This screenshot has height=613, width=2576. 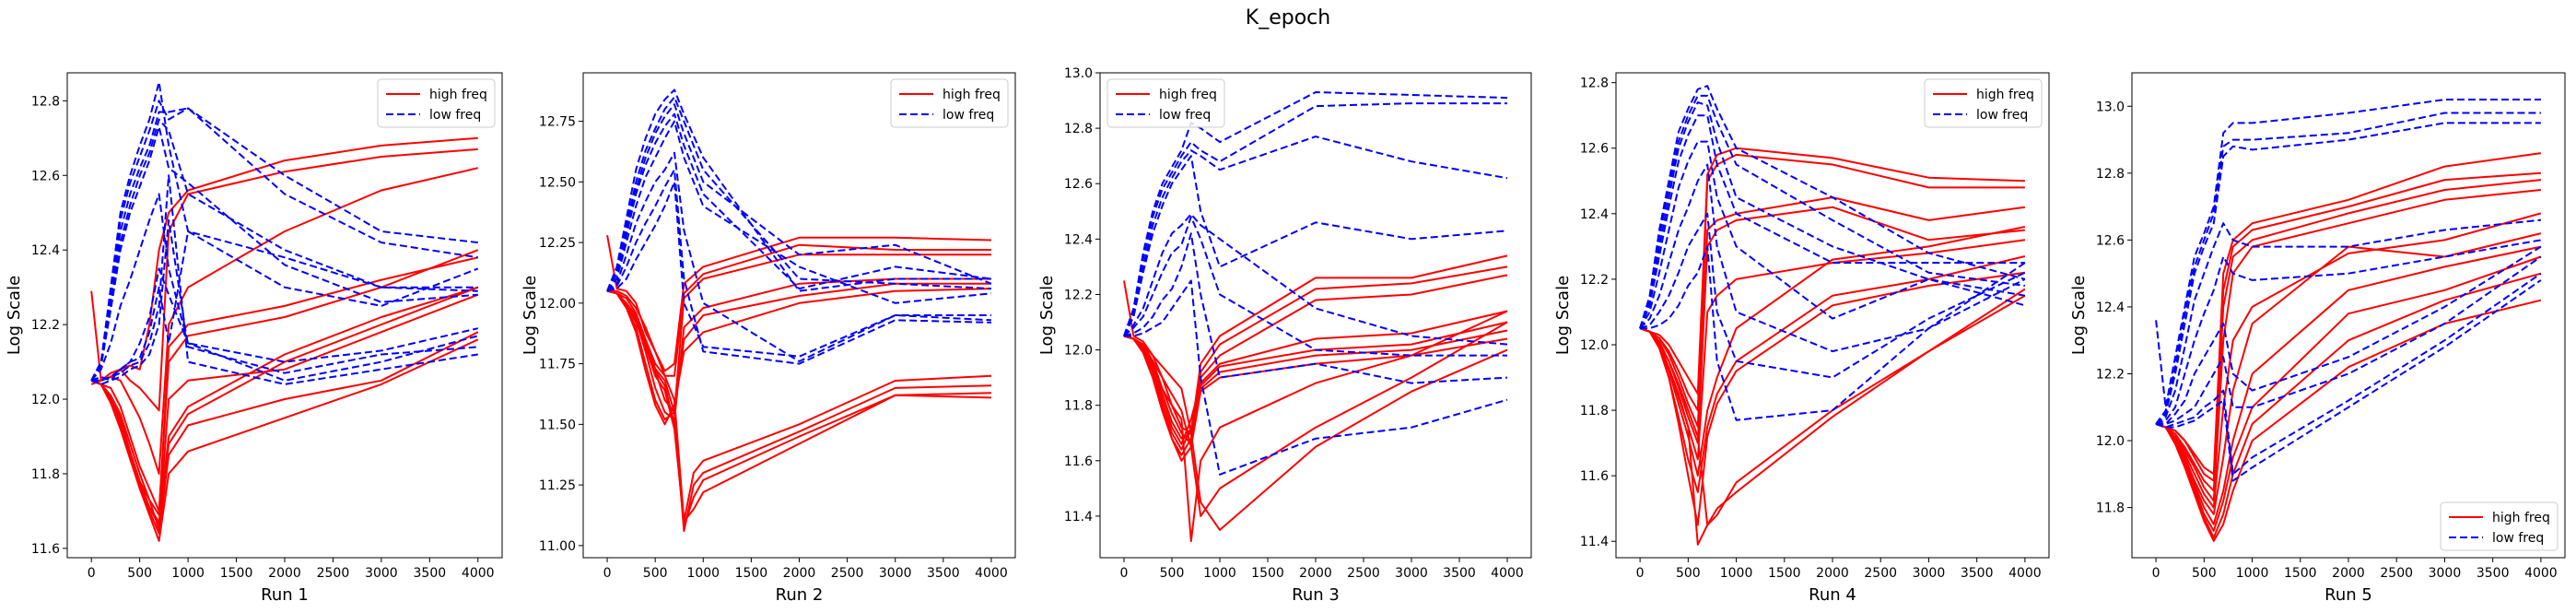 I want to click on y-tick-label: 12.00, so click(x=557, y=304).